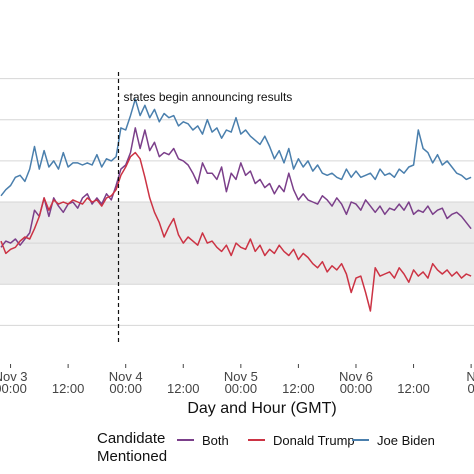 This screenshot has width=474, height=474. I want to click on x-tick-label: 0, so click(471, 388).